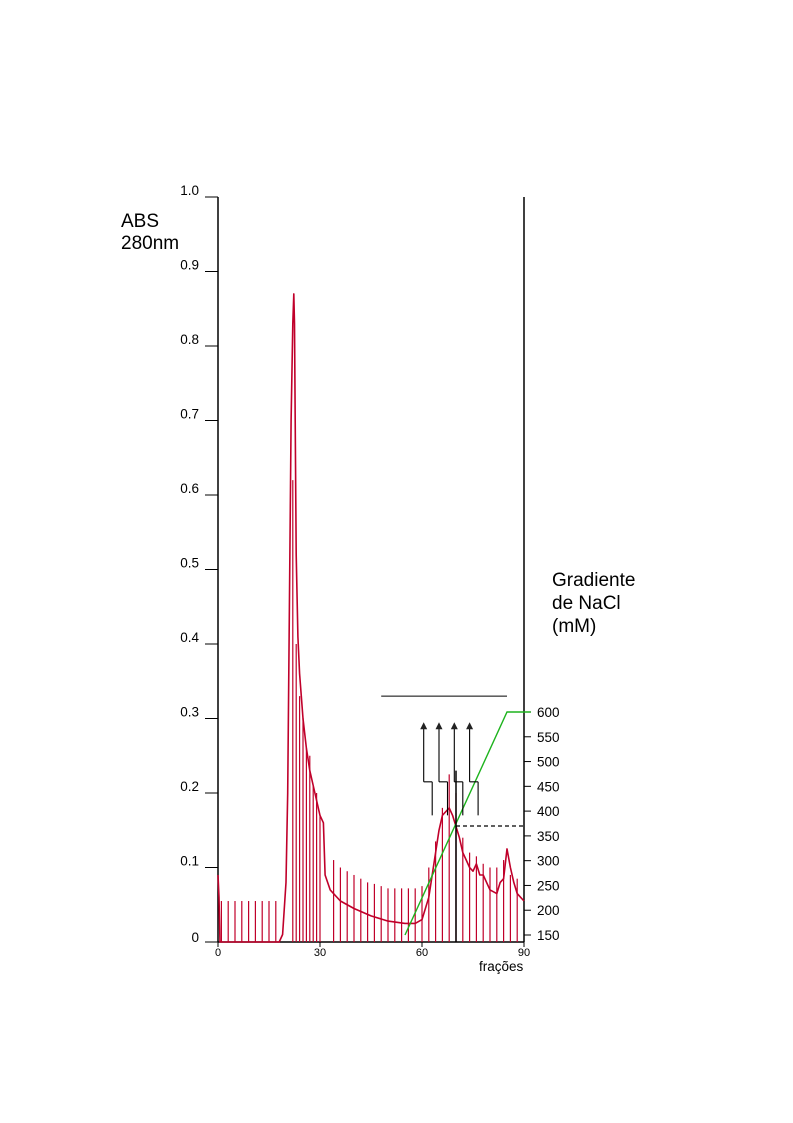 This screenshot has height=1123, width=793. What do you see at coordinates (548, 712) in the screenshot?
I see `y-right-tick-label: 600` at bounding box center [548, 712].